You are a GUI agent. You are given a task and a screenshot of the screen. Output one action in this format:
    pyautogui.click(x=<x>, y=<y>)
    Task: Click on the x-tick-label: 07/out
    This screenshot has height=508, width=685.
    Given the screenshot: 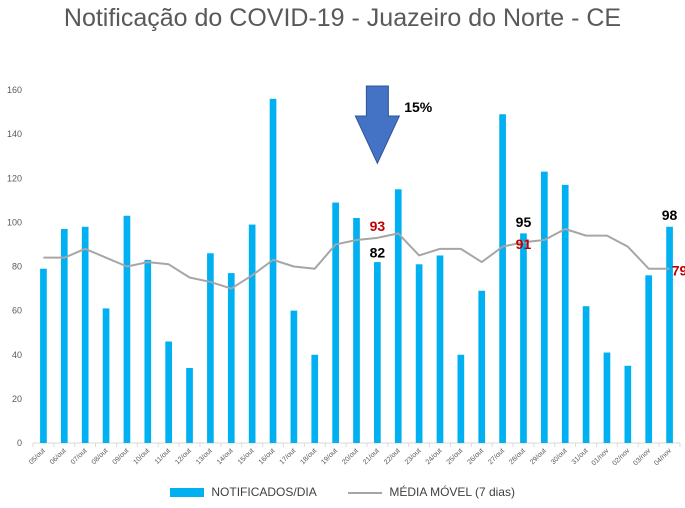 What is the action you would take?
    pyautogui.click(x=79, y=456)
    